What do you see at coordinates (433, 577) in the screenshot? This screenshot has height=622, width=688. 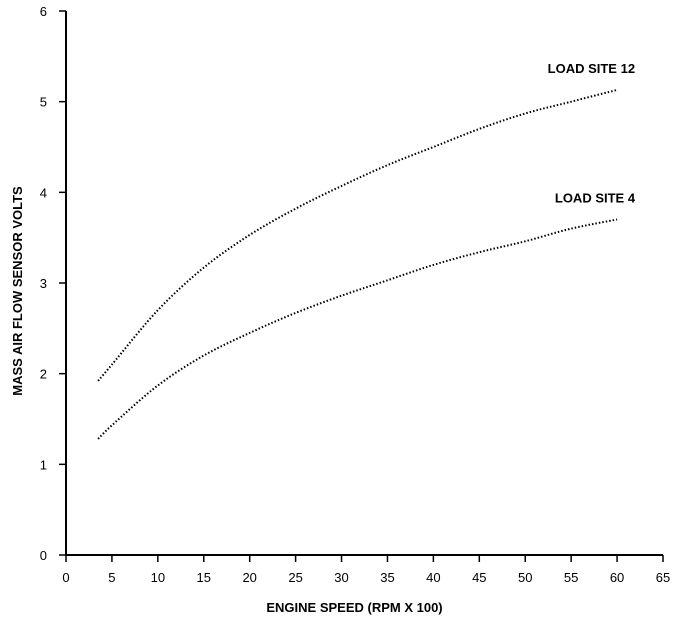 I see `x-tick-label: 40` at bounding box center [433, 577].